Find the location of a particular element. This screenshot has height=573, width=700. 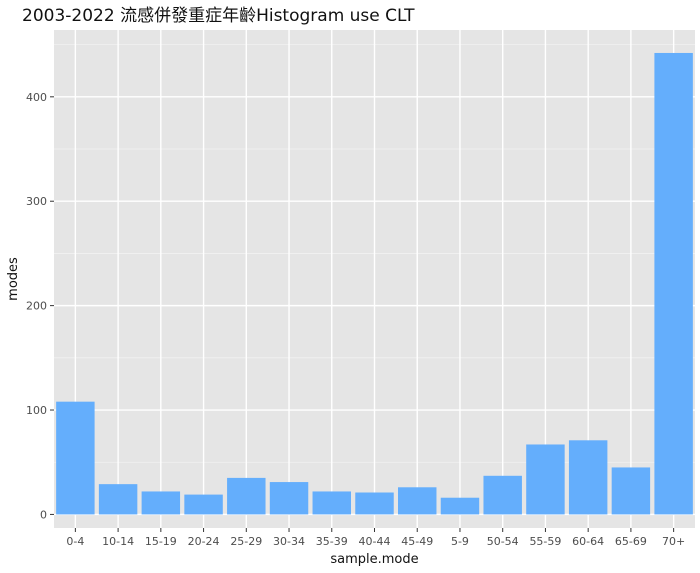

x-tick-label: 65-69 is located at coordinates (631, 541).